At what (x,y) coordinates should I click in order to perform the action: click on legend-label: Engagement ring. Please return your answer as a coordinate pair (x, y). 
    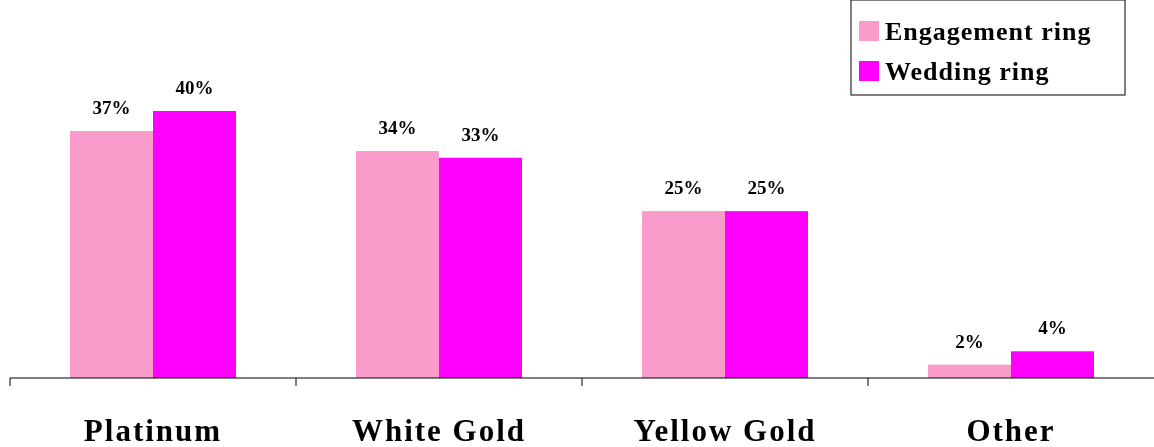
    Looking at the image, I should click on (988, 31).